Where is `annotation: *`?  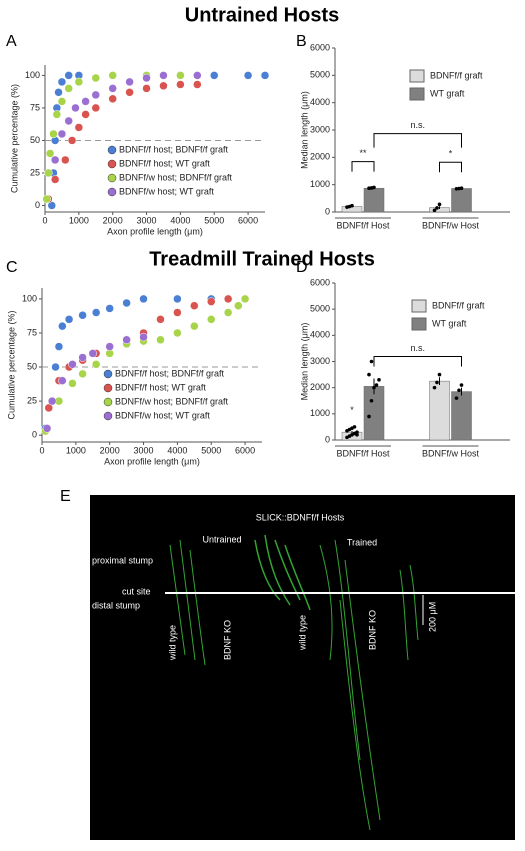
annotation: * is located at coordinates (451, 154).